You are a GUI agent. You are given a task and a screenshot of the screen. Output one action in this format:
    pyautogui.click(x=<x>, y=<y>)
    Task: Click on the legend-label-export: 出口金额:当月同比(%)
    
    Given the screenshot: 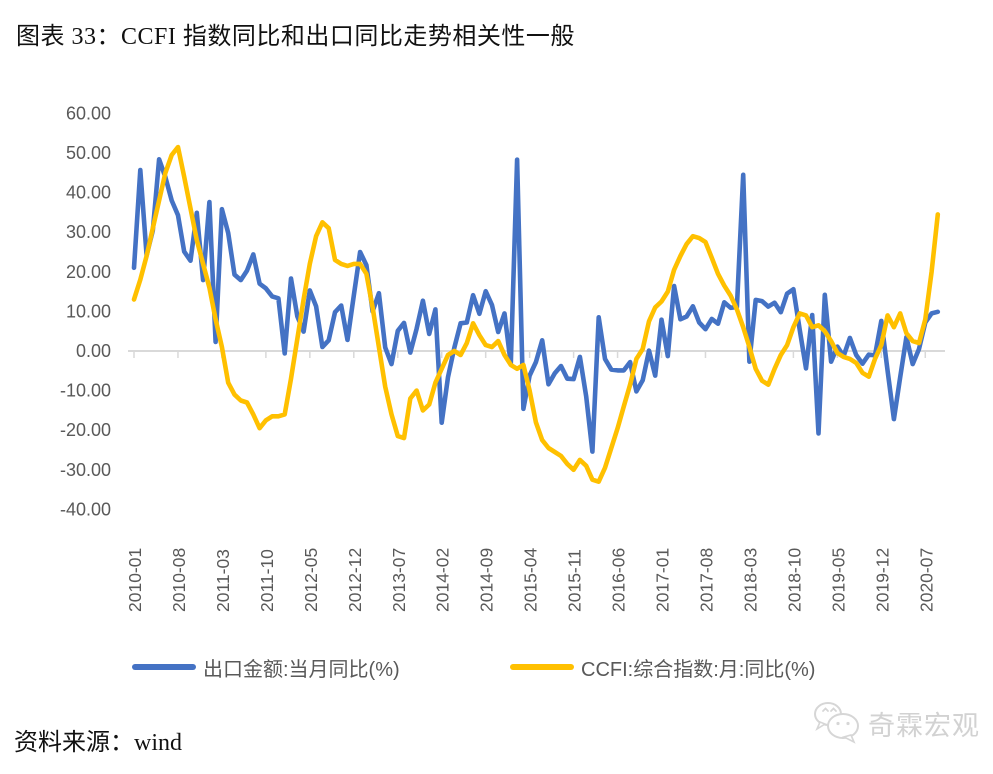 What is the action you would take?
    pyautogui.click(x=301, y=669)
    